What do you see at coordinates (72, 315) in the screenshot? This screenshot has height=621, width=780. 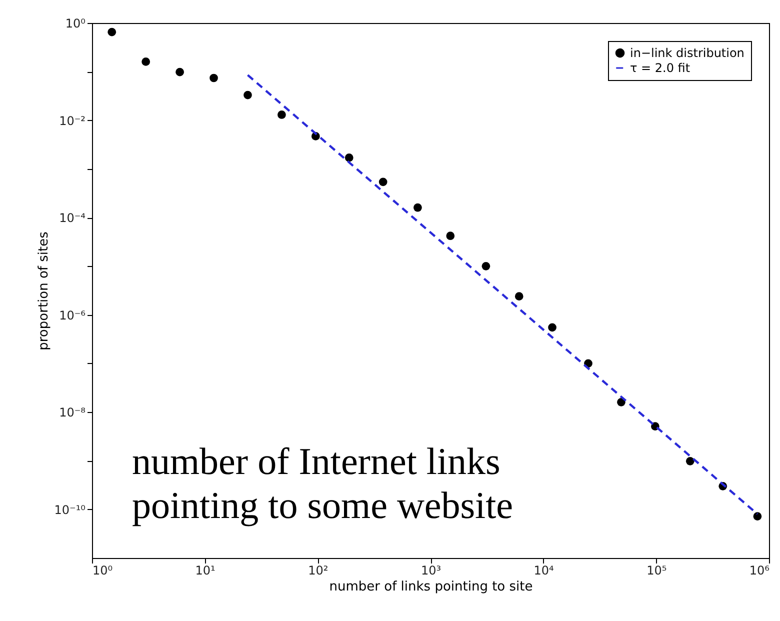 I see `y-tick-label: 10⁻⁶` at bounding box center [72, 315].